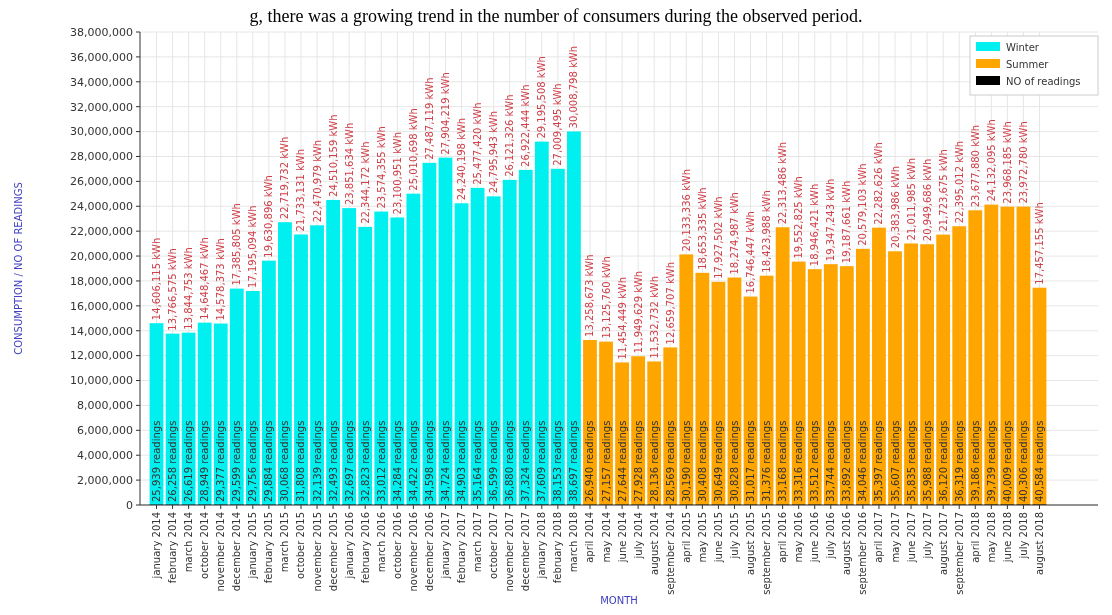 The image size is (1112, 615). What do you see at coordinates (542, 546) in the screenshot?
I see `x-tick-label: january 2018` at bounding box center [542, 546].